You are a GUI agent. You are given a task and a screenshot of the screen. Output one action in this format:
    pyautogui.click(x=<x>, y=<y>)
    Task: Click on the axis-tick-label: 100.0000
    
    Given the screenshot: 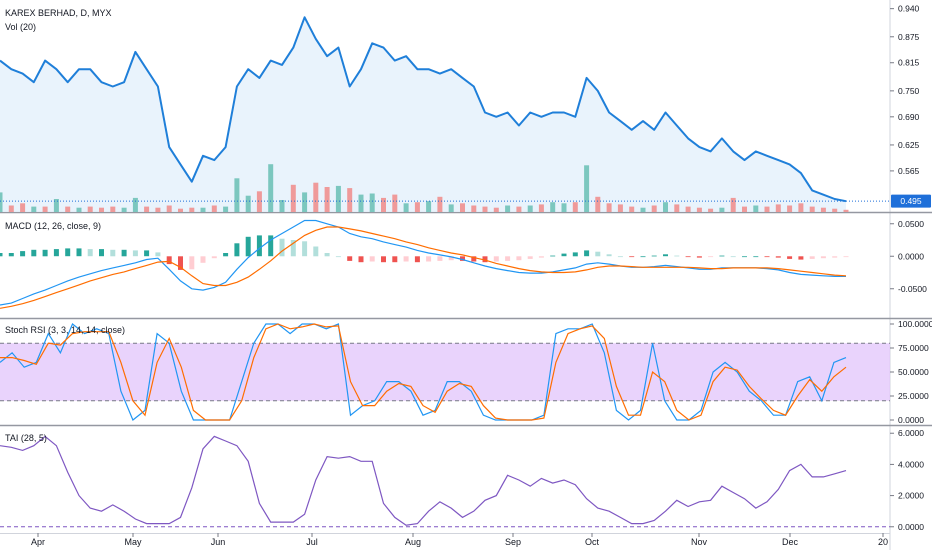 What is the action you would take?
    pyautogui.click(x=915, y=324)
    